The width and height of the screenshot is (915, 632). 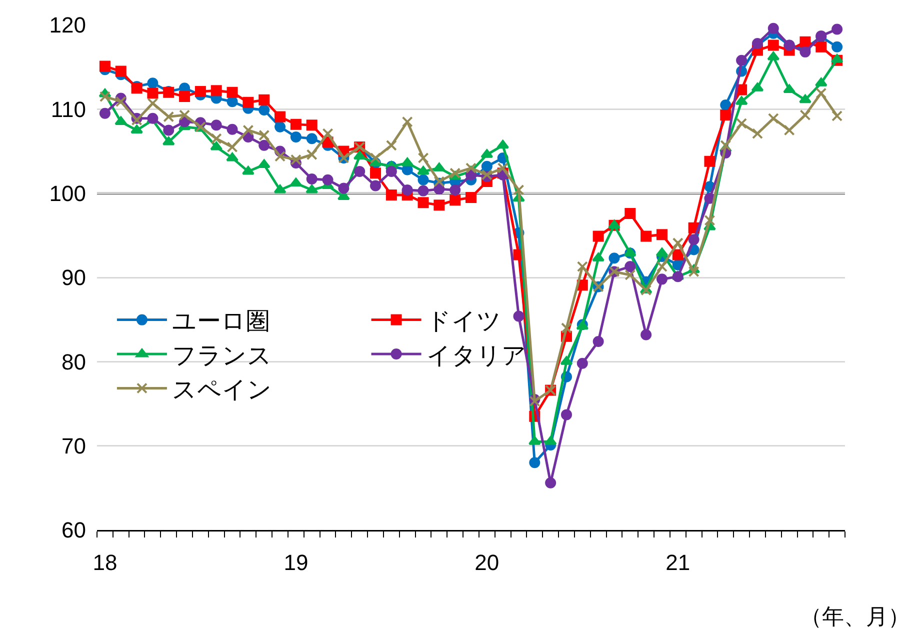 What do you see at coordinates (67, 193) in the screenshot?
I see `y-tick-label: 100` at bounding box center [67, 193].